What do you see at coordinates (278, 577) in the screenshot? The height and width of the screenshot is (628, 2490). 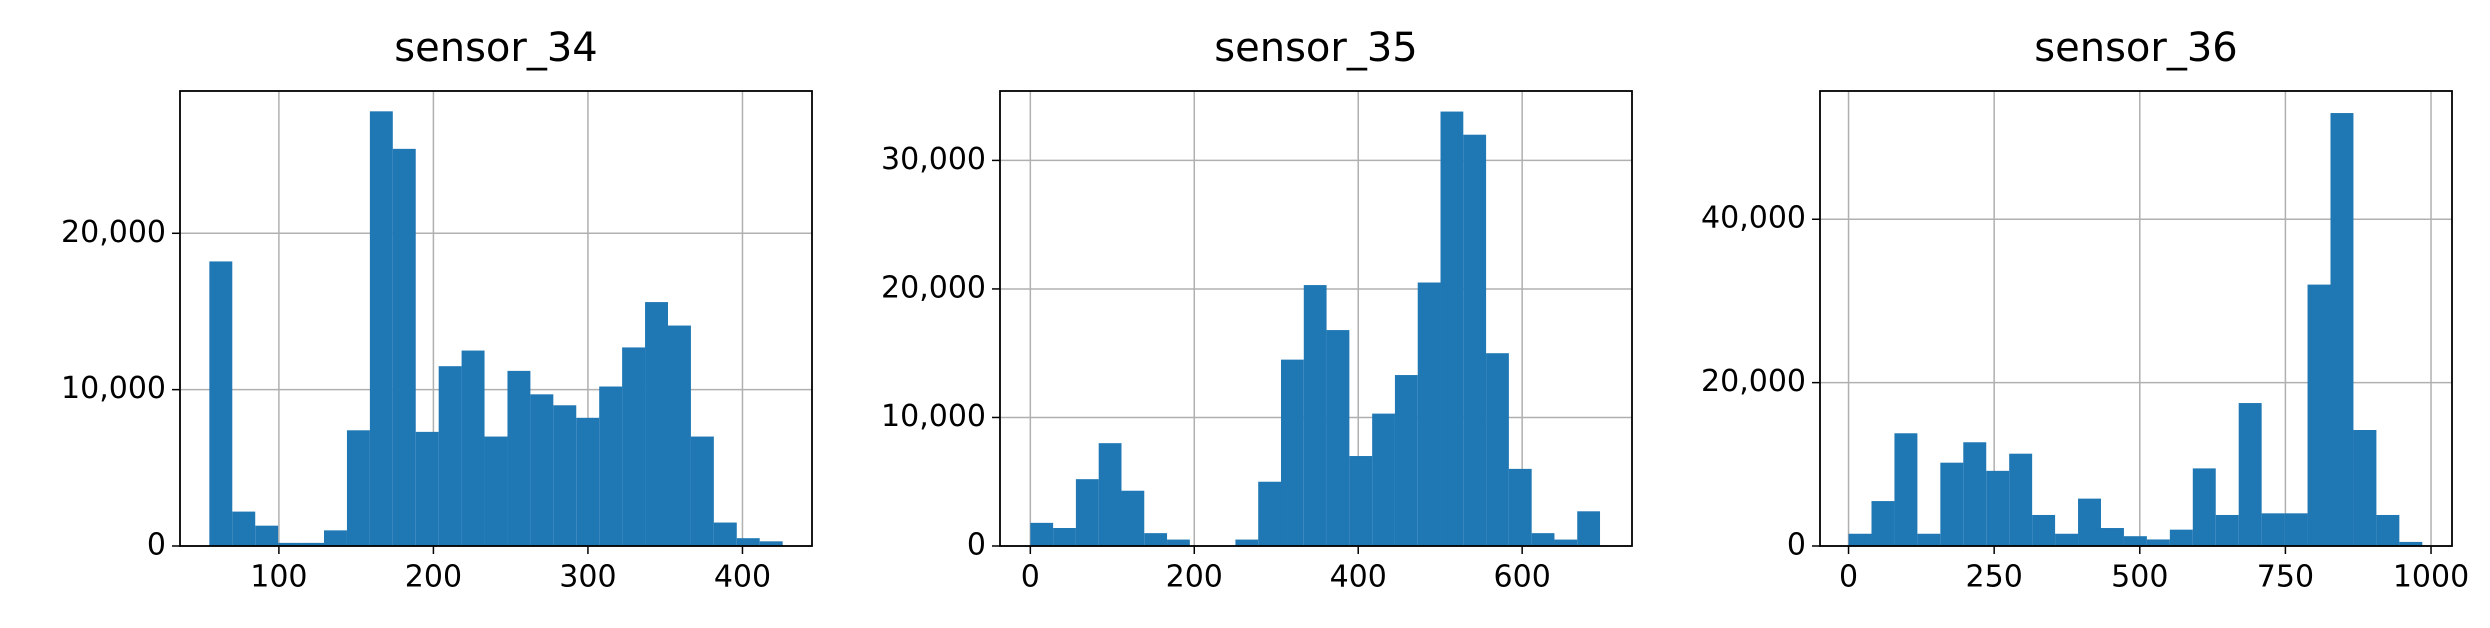 I see `x-tick-label: 100` at bounding box center [278, 577].